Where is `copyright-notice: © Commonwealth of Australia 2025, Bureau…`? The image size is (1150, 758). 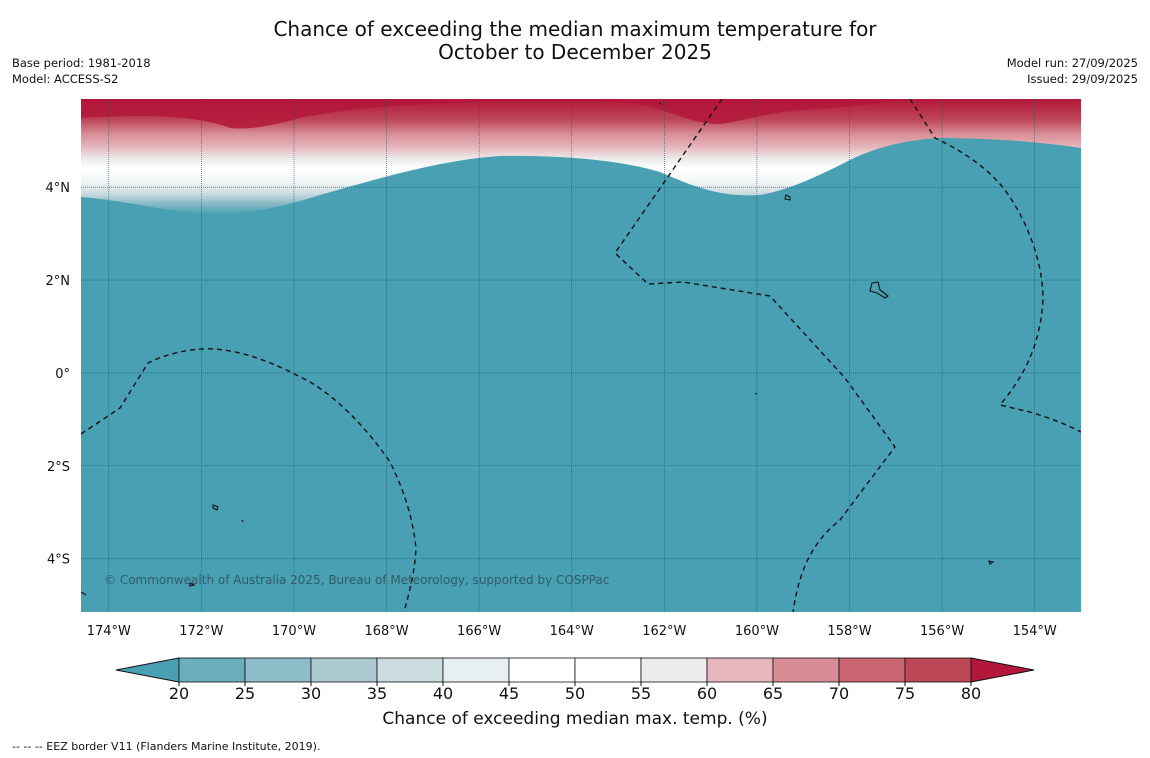
copyright-notice: © Commonwealth of Australia 2025, Bureau… is located at coordinates (356, 580).